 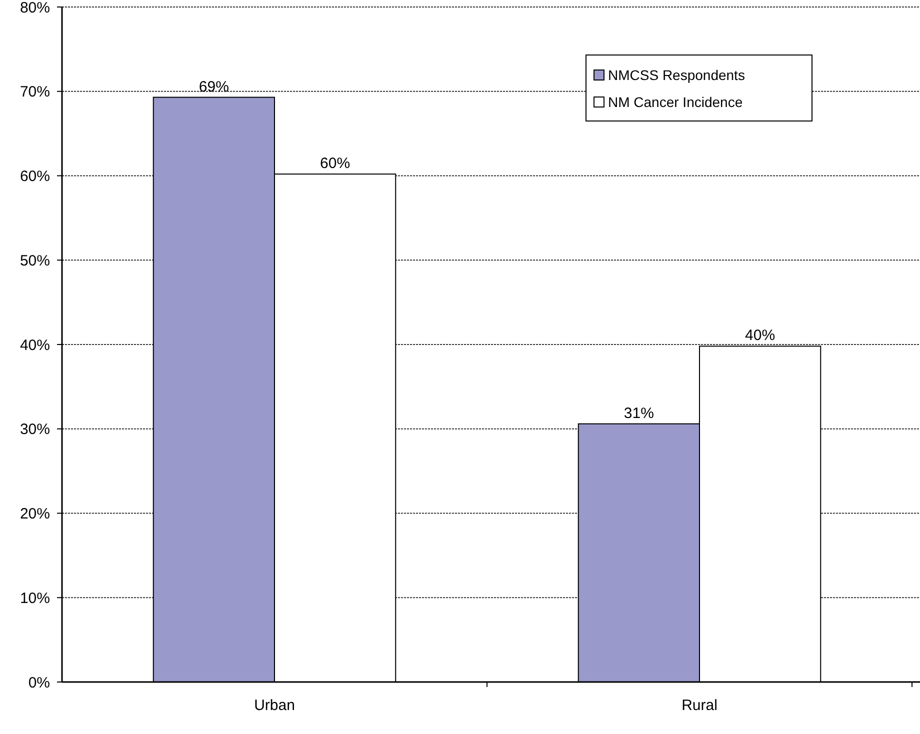 I want to click on y-tick-label: 30%, so click(x=35, y=429).